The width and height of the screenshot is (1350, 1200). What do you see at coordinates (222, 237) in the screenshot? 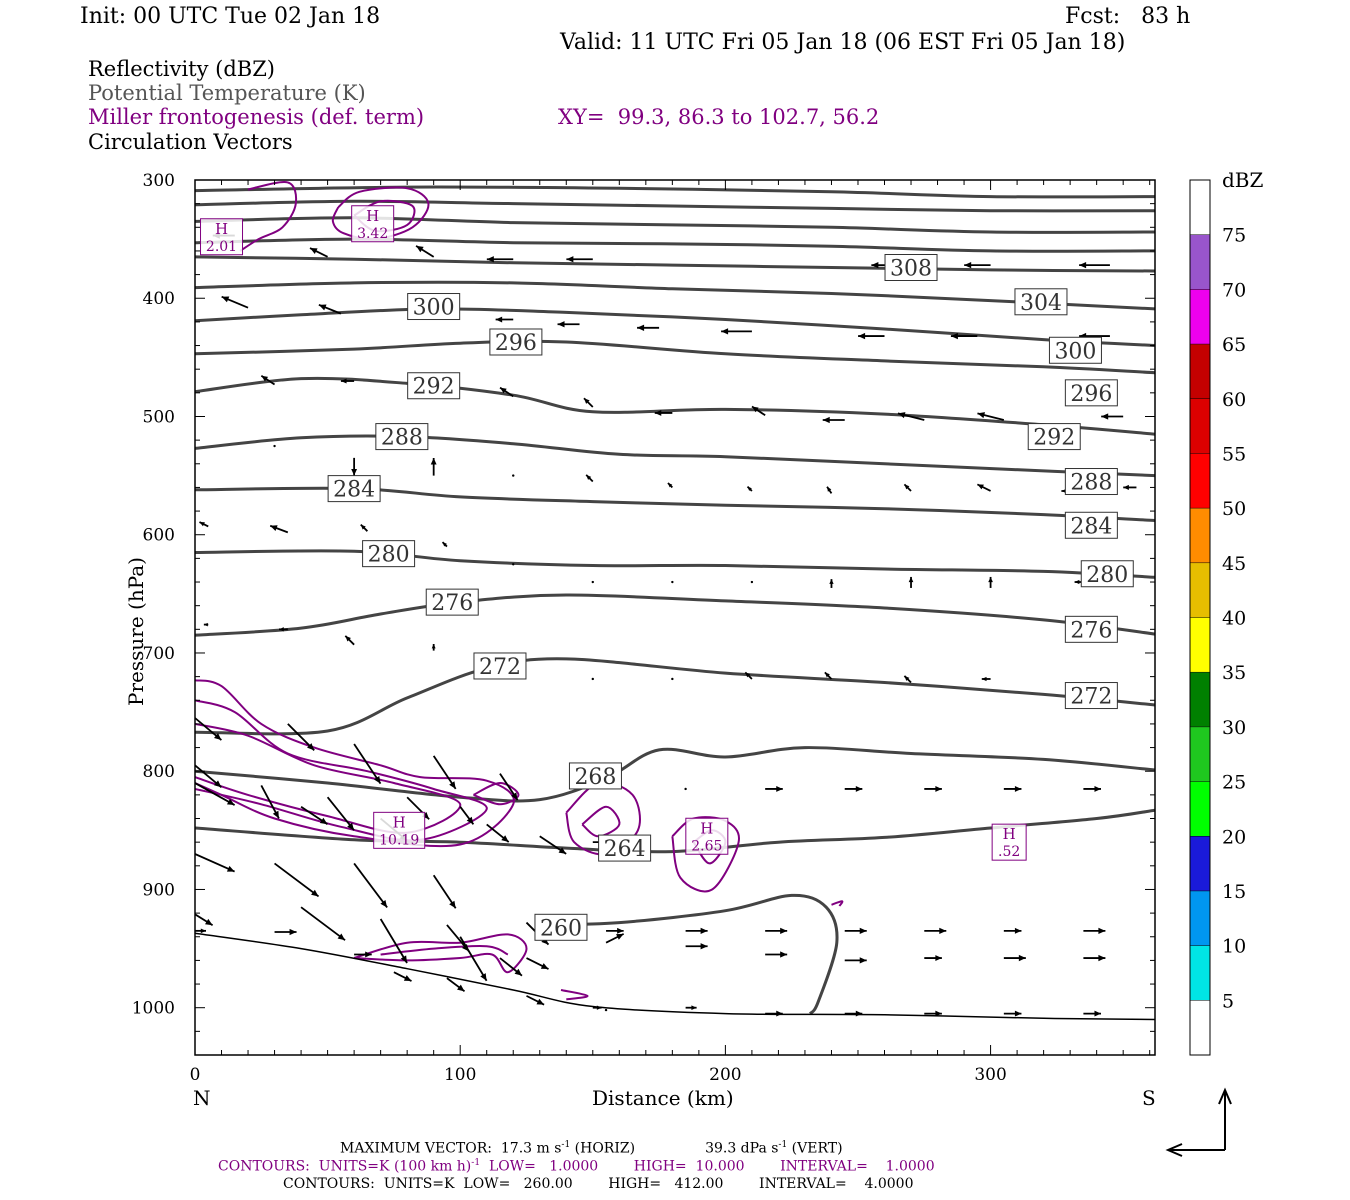
I see `fronto-high-marker: H2.01` at bounding box center [222, 237].